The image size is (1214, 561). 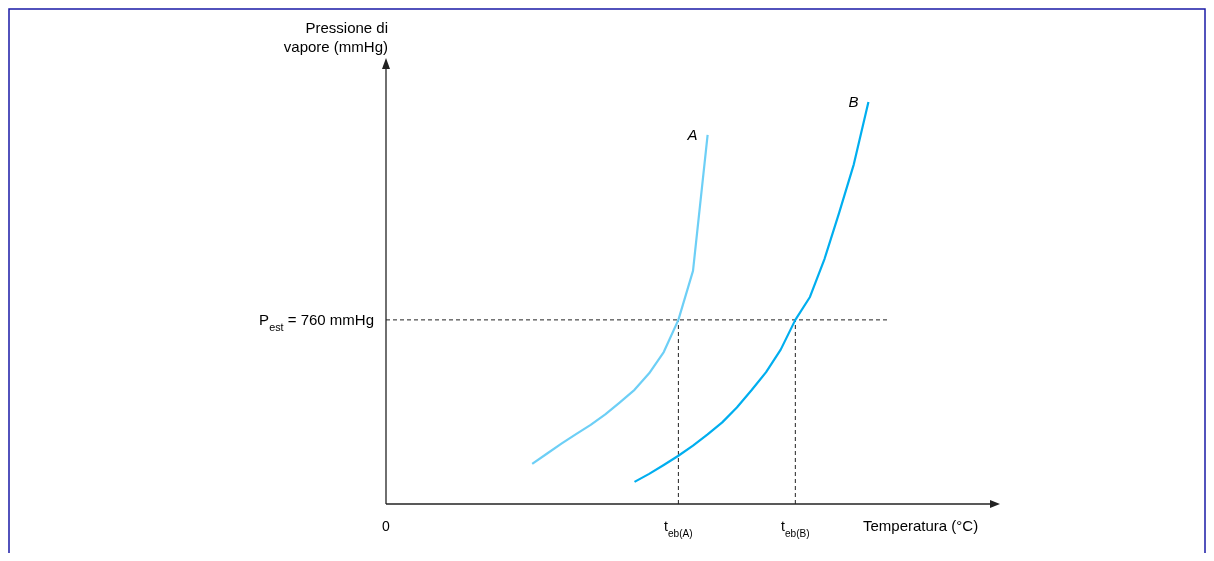 What do you see at coordinates (678, 528) in the screenshot?
I see `x-tick-label: t$_{eb(A)}$` at bounding box center [678, 528].